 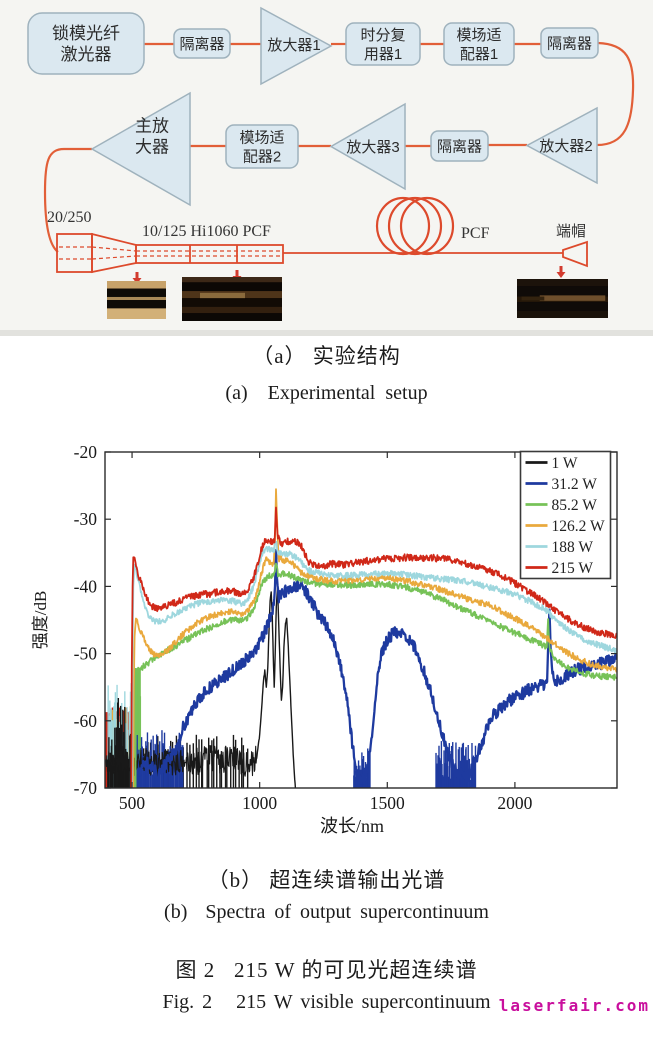 What do you see at coordinates (259, 803) in the screenshot?
I see `x-tick-label: 1000` at bounding box center [259, 803].